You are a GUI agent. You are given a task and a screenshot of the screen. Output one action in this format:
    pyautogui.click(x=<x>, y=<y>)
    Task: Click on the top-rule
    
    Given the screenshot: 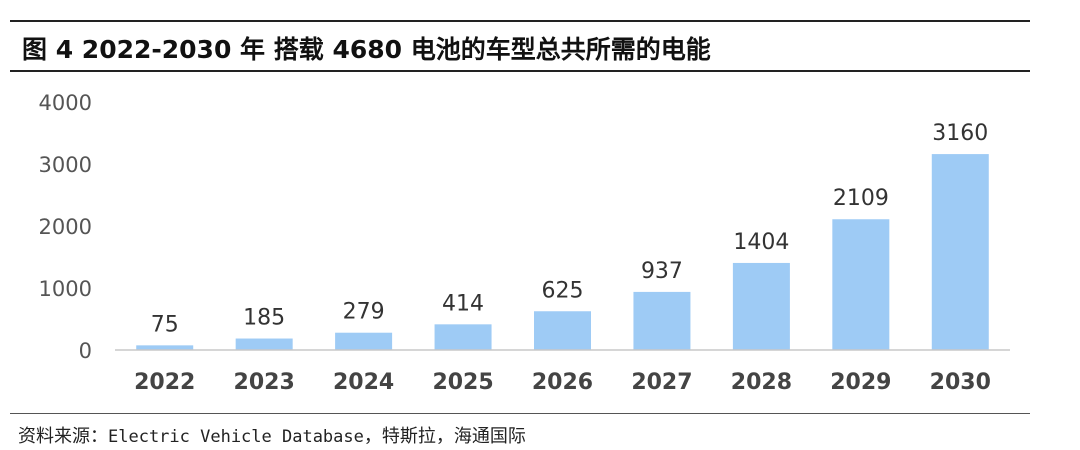 What is the action you would take?
    pyautogui.click(x=520, y=21)
    